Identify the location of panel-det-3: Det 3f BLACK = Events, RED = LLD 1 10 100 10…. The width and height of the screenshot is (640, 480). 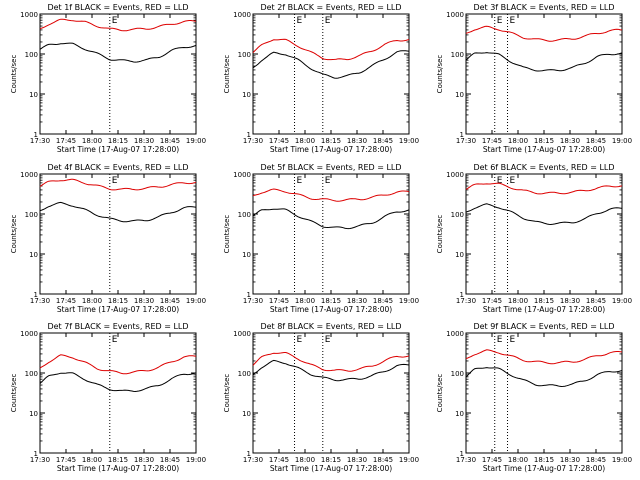
(534, 78).